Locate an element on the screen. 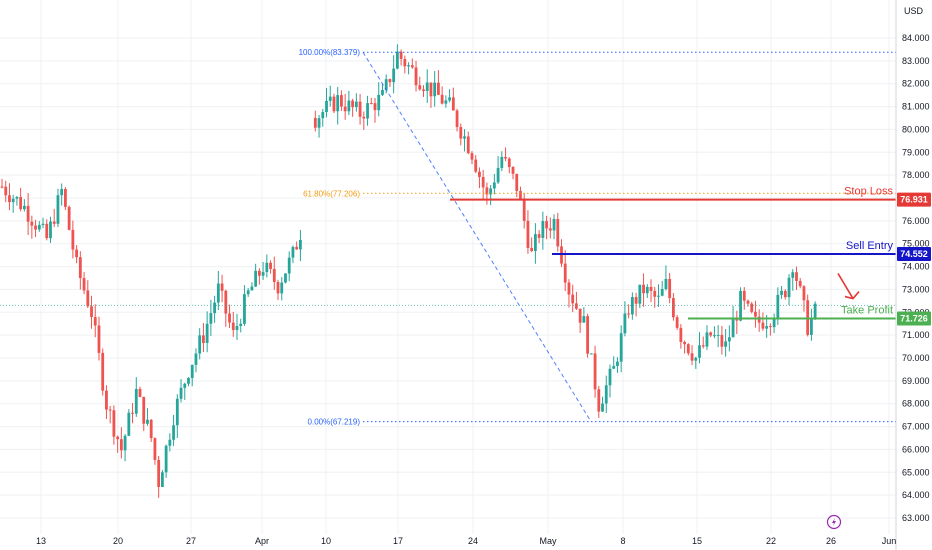  price-tick: 76.000 is located at coordinates (916, 221).